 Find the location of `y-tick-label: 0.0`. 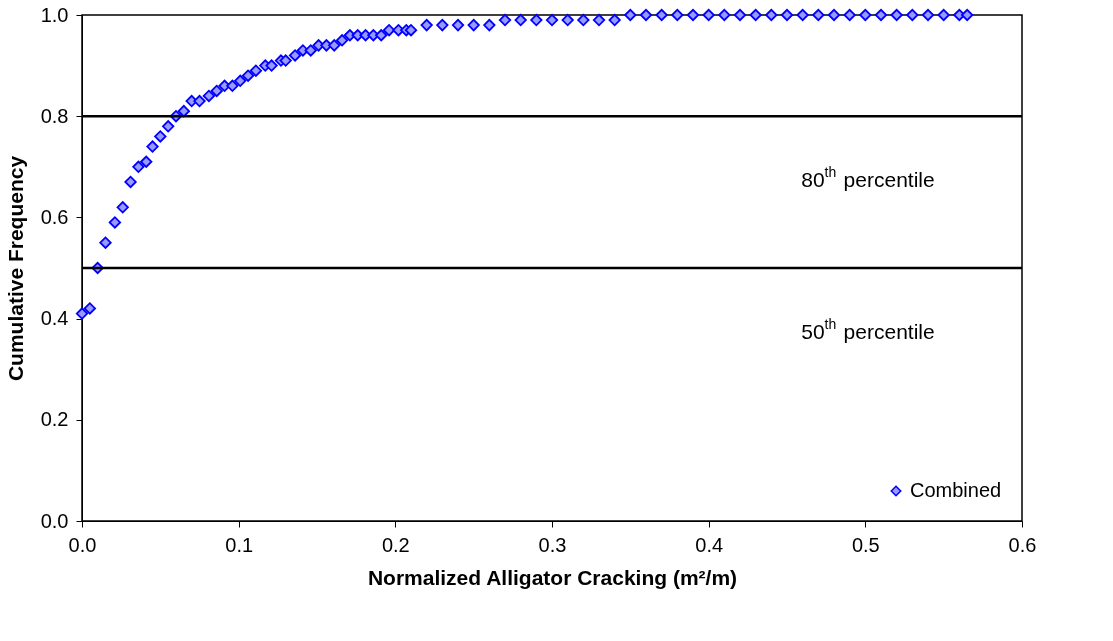

y-tick-label: 0.0 is located at coordinates (54, 520).